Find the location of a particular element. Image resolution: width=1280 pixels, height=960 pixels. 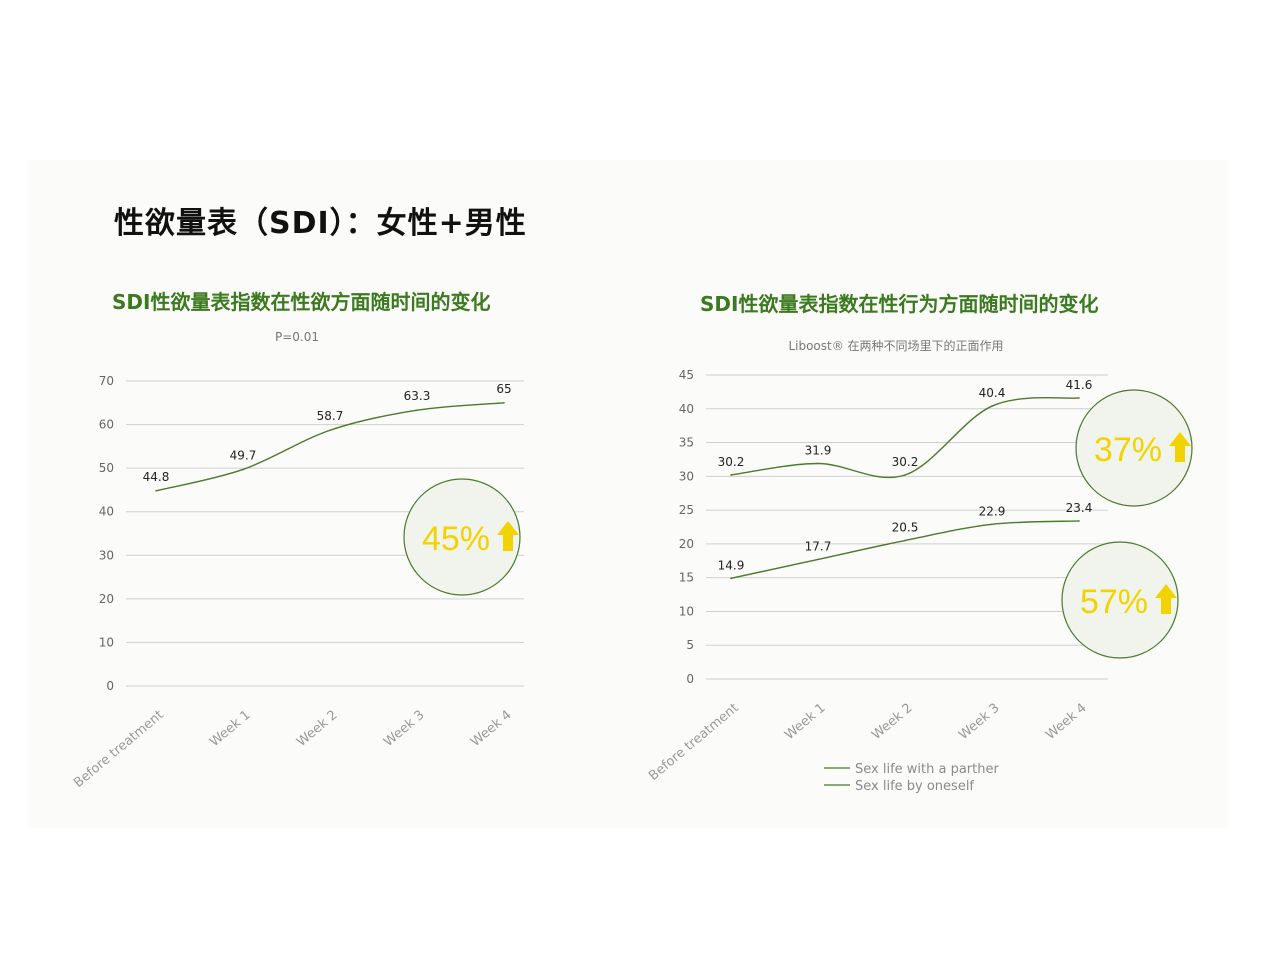

x-tick-label-1: Week 1 is located at coordinates (805, 722).